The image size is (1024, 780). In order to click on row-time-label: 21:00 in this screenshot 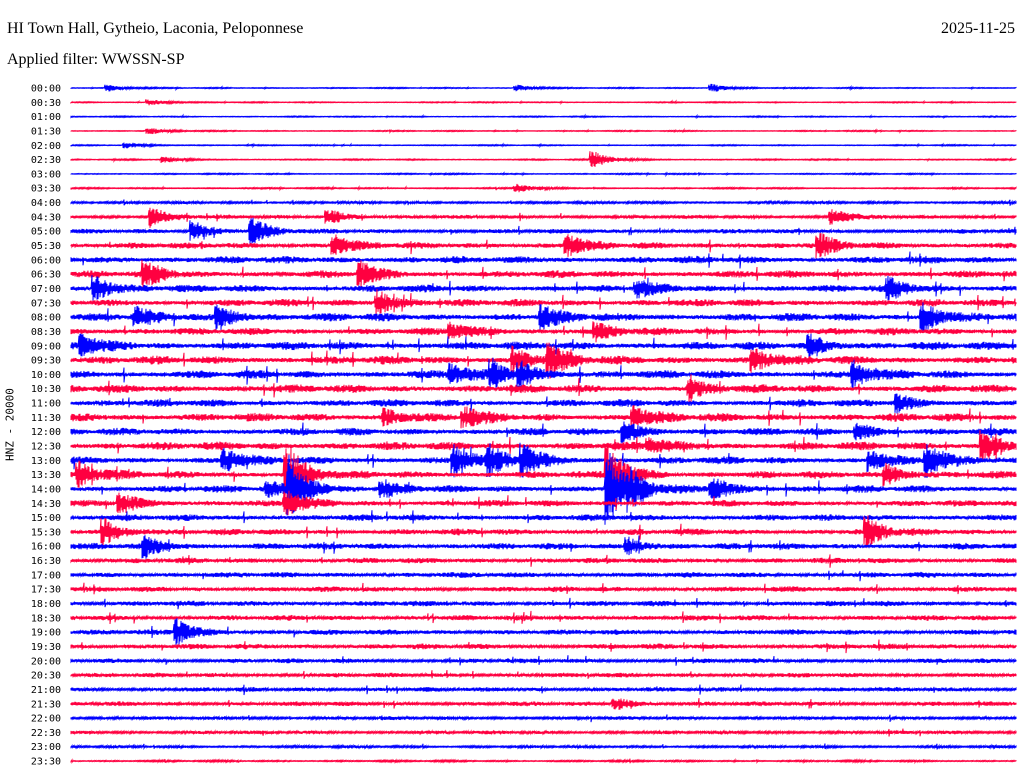, I will do `click(46, 690)`.